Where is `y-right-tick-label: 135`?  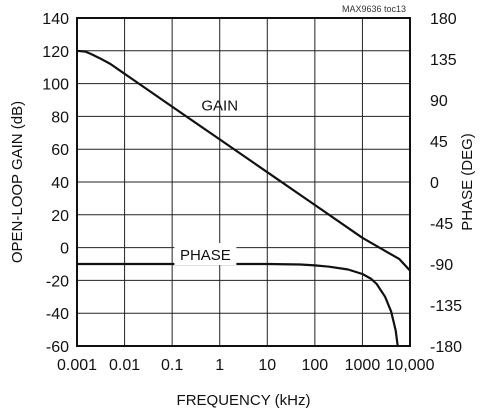
y-right-tick-label: 135 is located at coordinates (443, 60).